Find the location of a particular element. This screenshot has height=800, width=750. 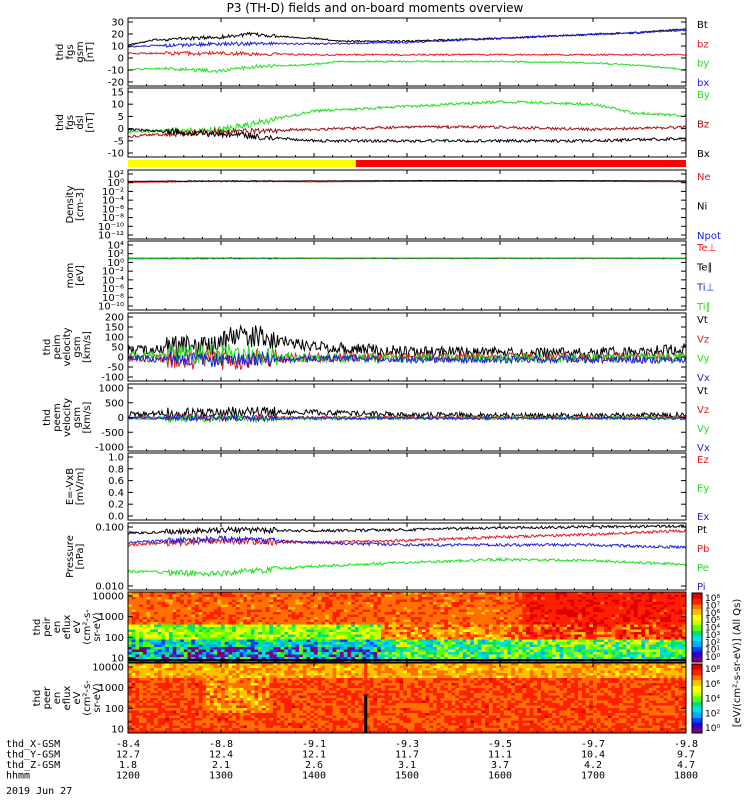

peim_velocity-ylabel: gsm is located at coordinates (77, 346).